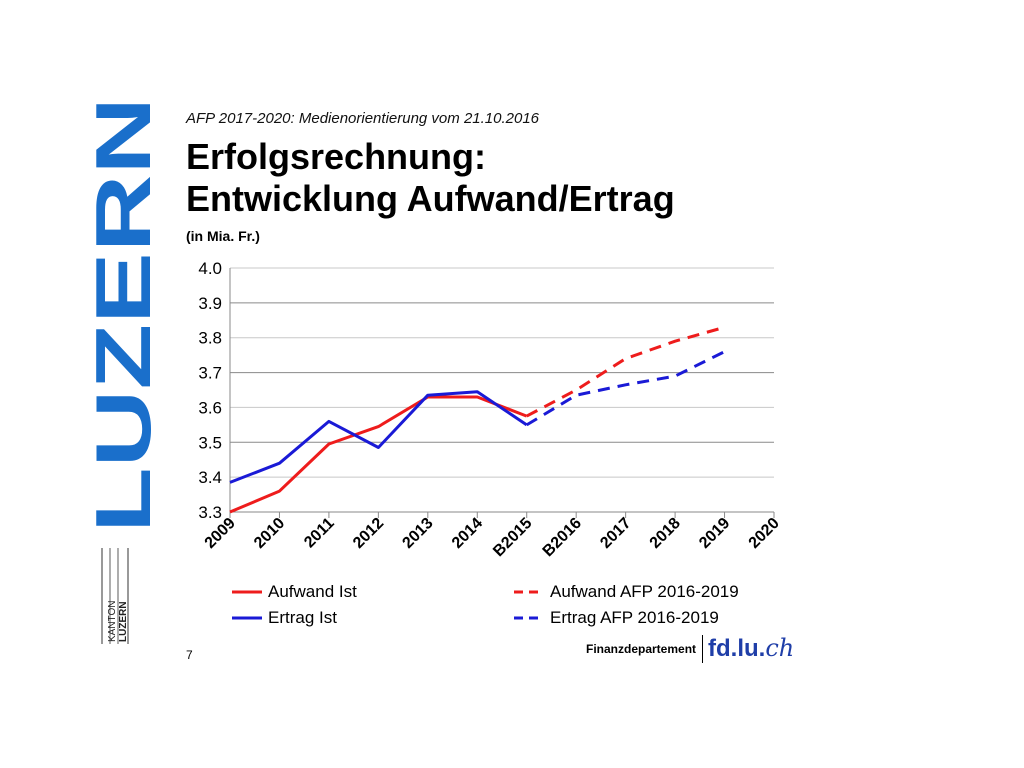 This screenshot has width=1024, height=768. I want to click on kanton-mark-line1: KANTON, so click(112, 622).